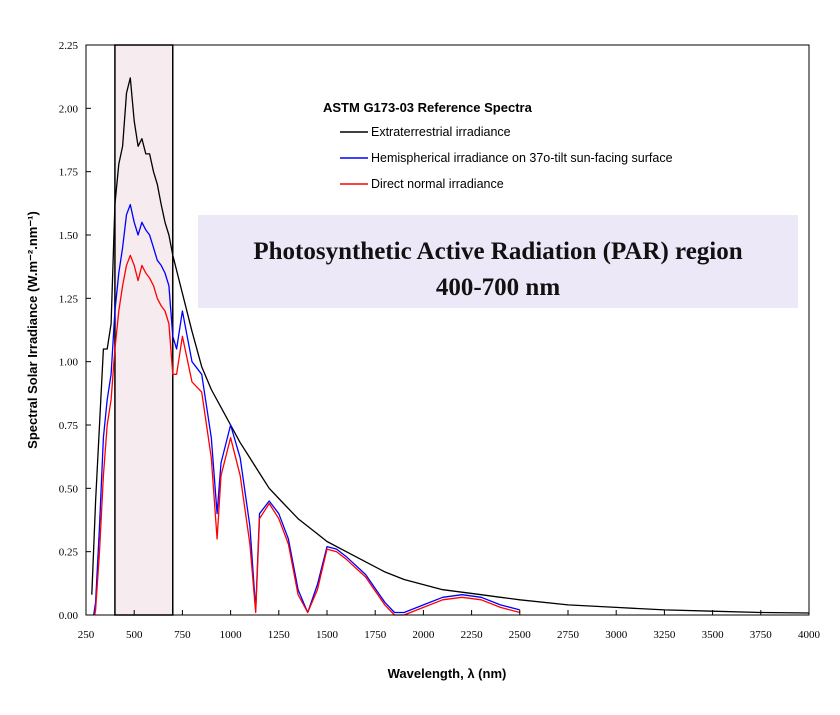  What do you see at coordinates (69, 363) in the screenshot?
I see `y-tick-label: 1.00` at bounding box center [69, 363].